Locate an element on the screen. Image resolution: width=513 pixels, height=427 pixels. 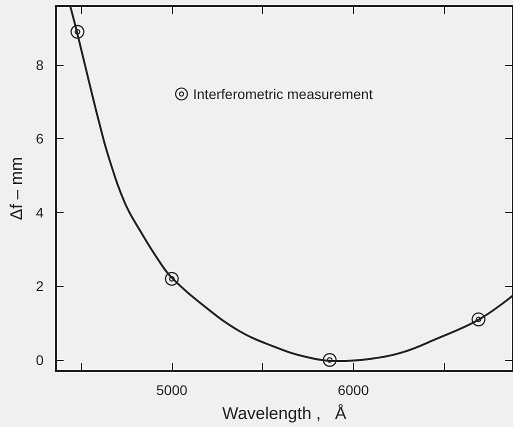
y-tick-label: 2 is located at coordinates (40, 286).